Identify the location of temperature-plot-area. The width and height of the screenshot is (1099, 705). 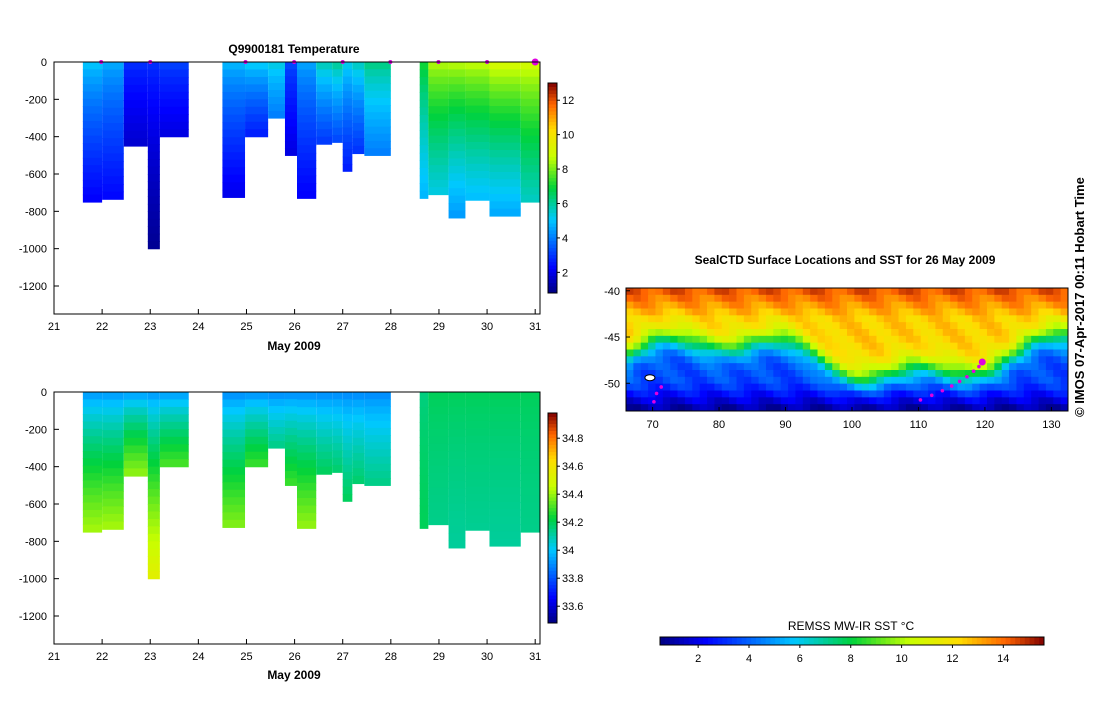
(311, 154).